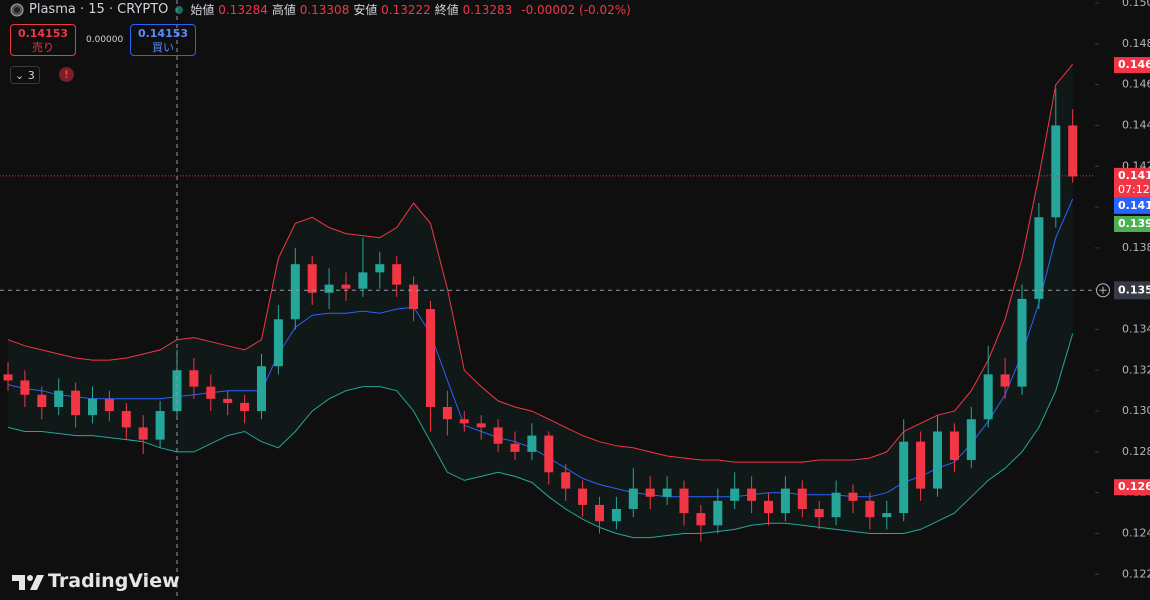 The image size is (1150, 600). I want to click on y-tick-label: 0.128, so click(1136, 451).